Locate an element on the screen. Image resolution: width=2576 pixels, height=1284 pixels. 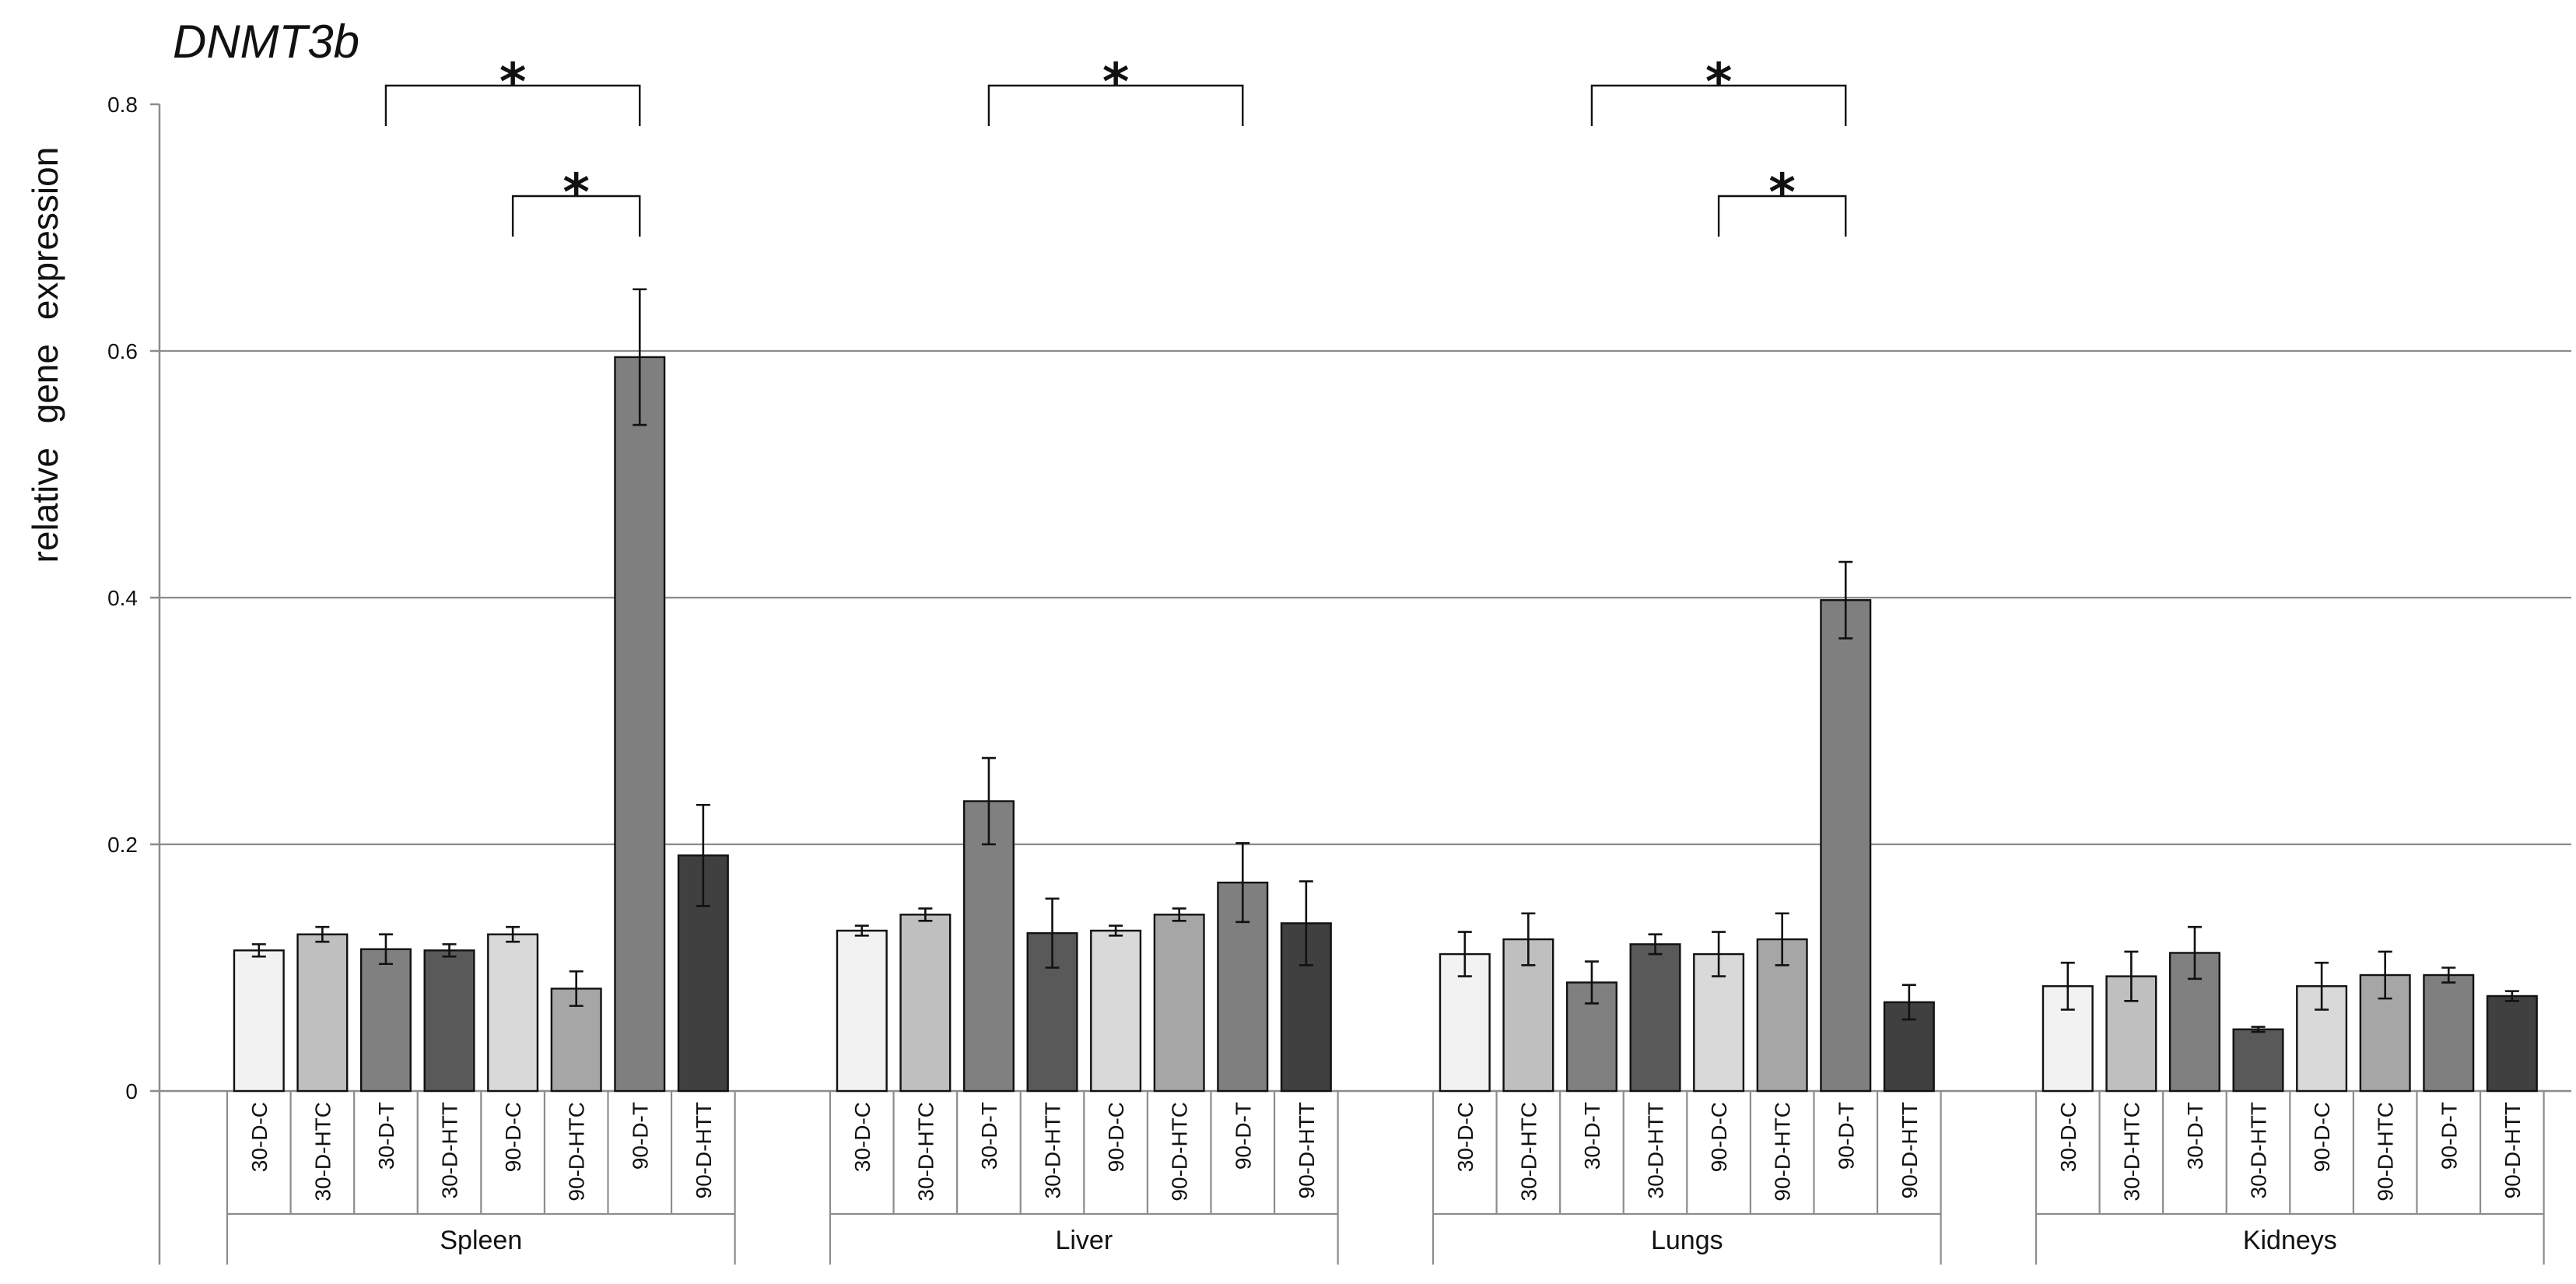
x-group-label: Kidneys is located at coordinates (2290, 1241).